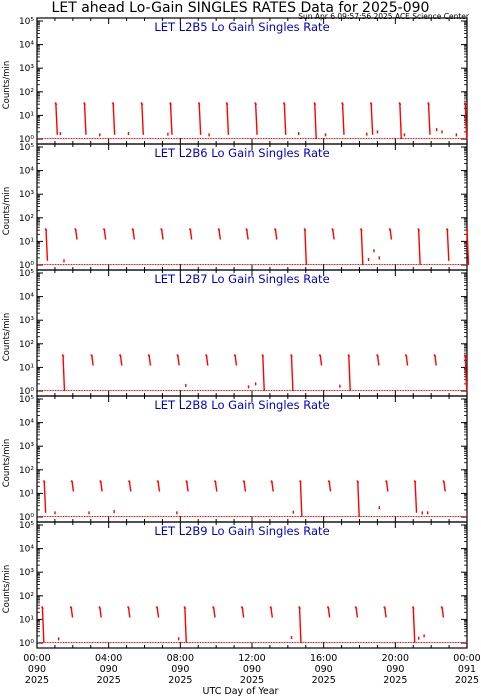  I want to click on x-tick-label-year: 2025, so click(467, 680).